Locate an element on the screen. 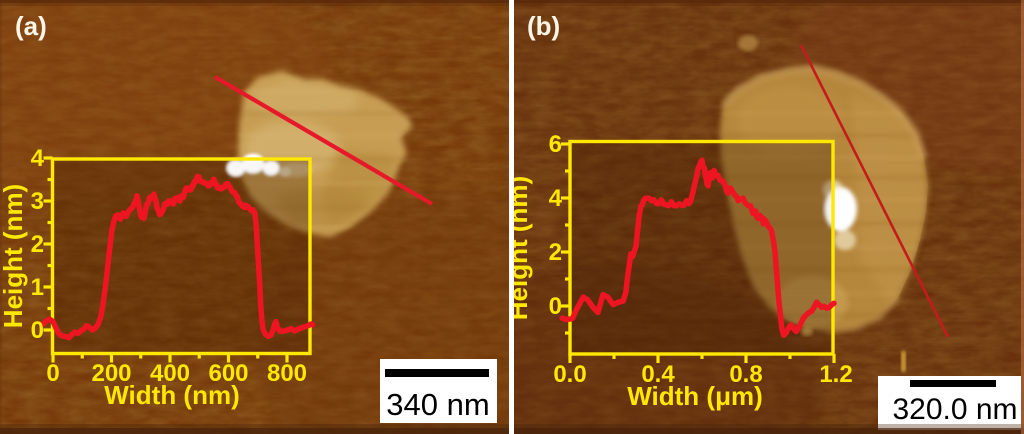 The height and width of the screenshot is (434, 1024). svg-text: 0.4 is located at coordinates (658, 374).